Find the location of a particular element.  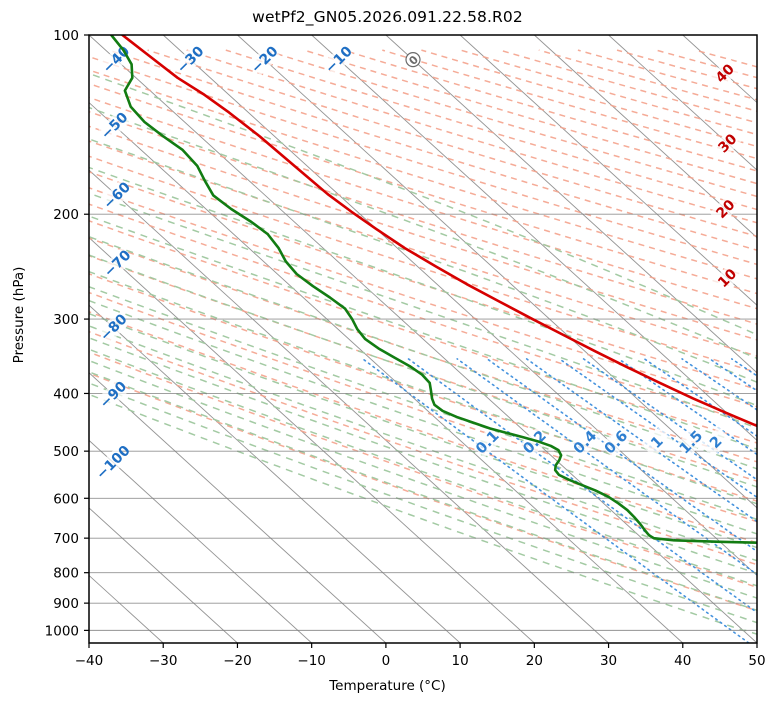

x-tick-label: 20 is located at coordinates (534, 661).